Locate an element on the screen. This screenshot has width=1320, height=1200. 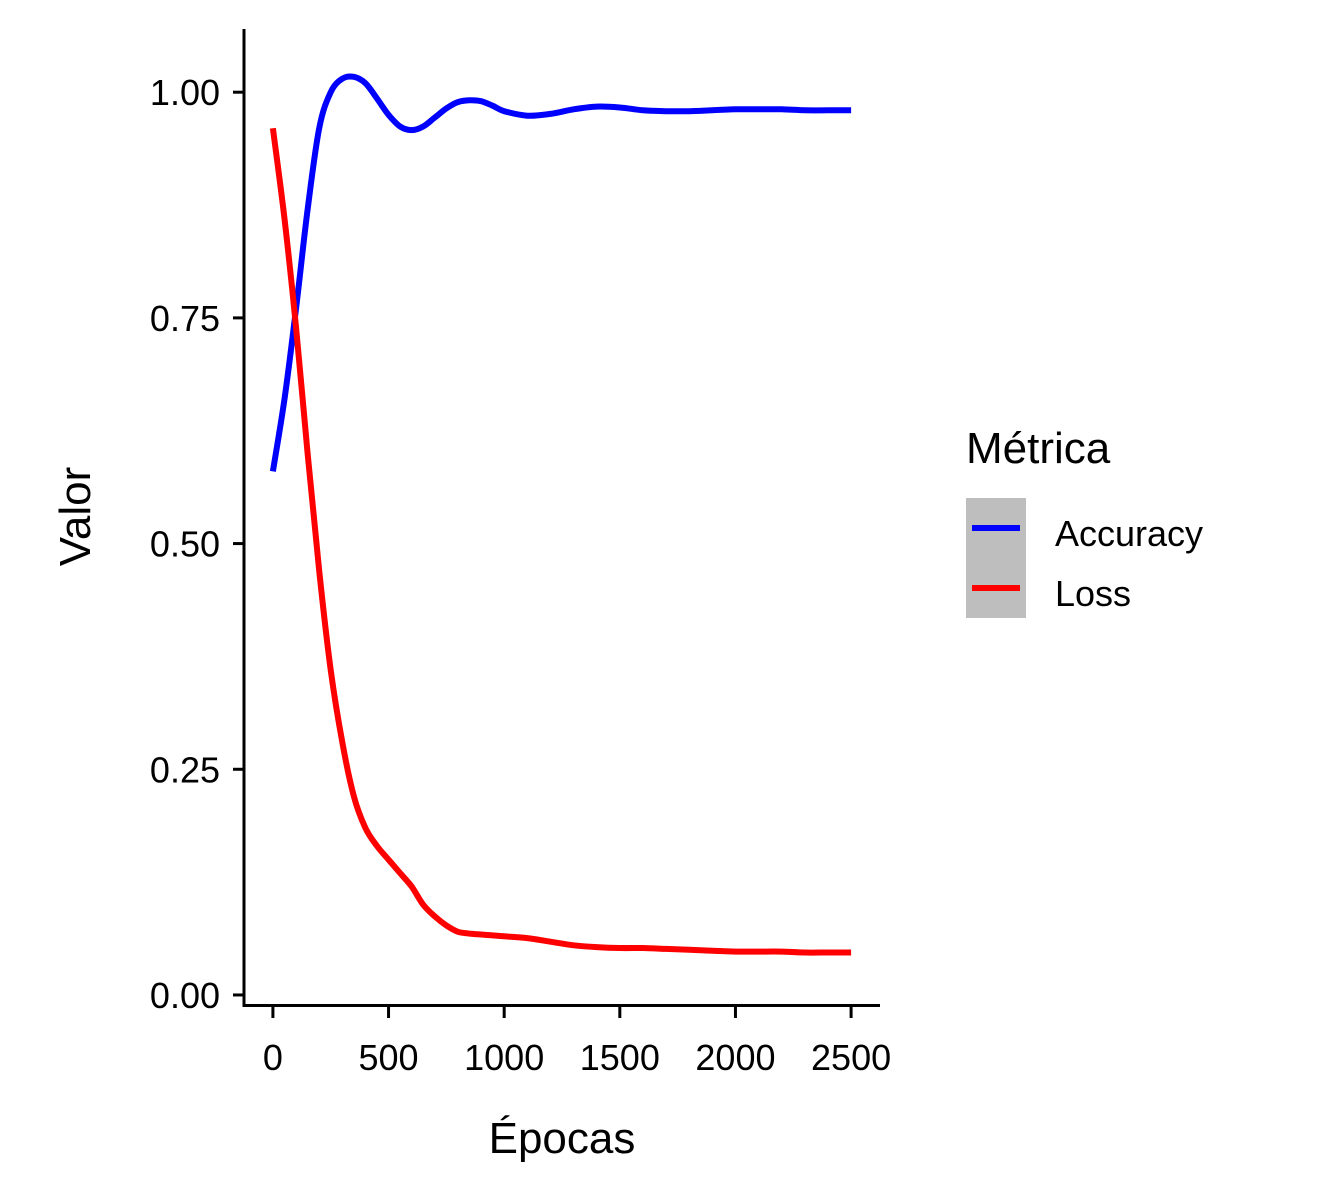
x-tick-label: 500 is located at coordinates (389, 1057).